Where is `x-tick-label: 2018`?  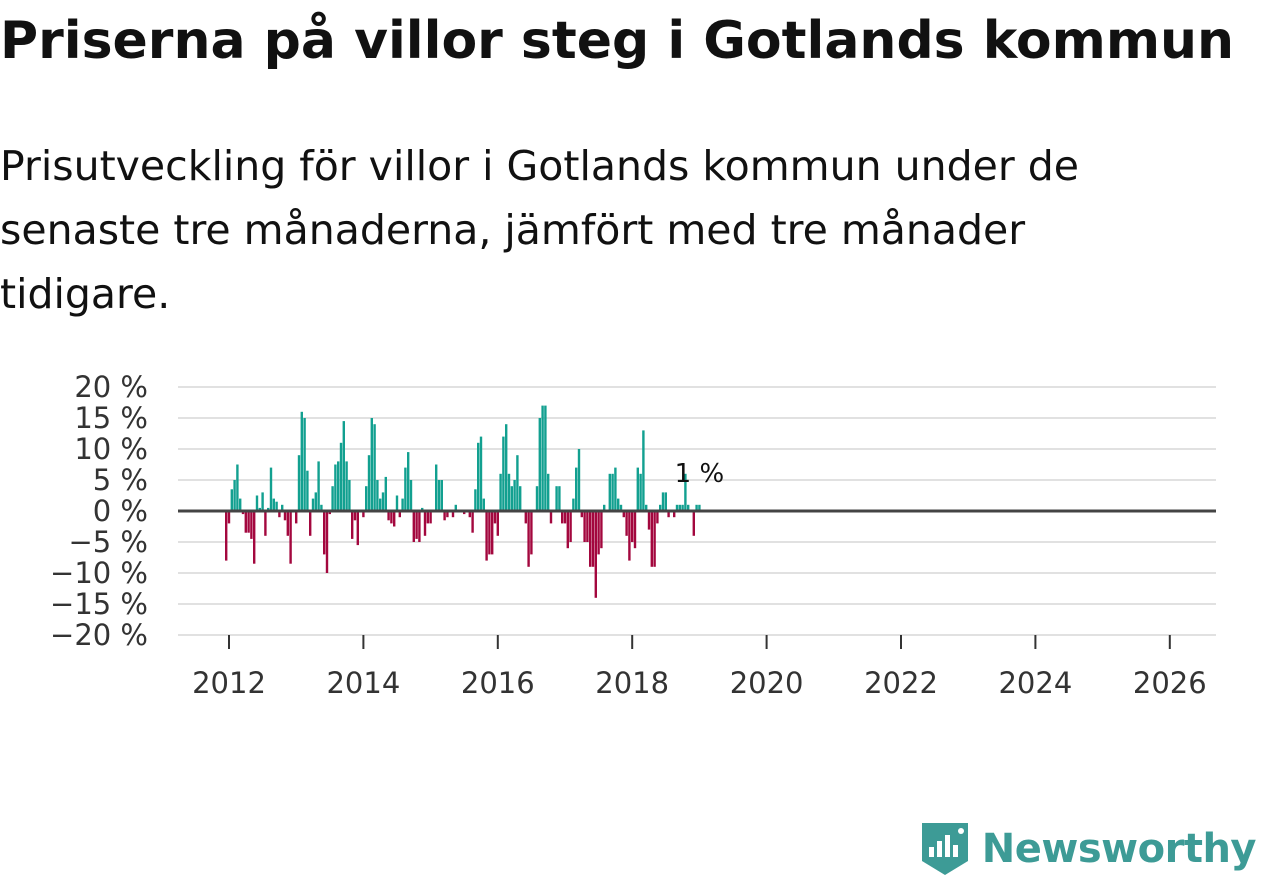 x-tick-label: 2018 is located at coordinates (632, 683).